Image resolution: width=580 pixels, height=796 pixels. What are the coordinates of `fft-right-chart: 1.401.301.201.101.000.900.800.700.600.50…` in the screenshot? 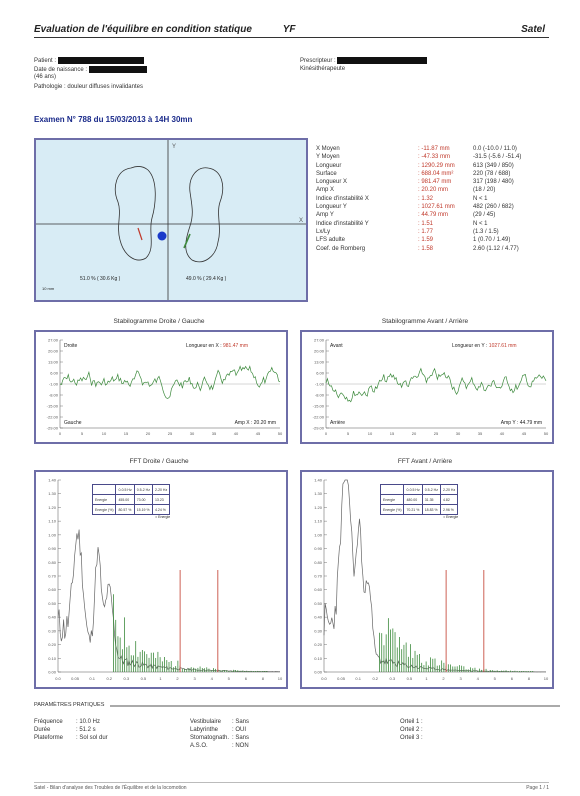 It's located at (431, 580).